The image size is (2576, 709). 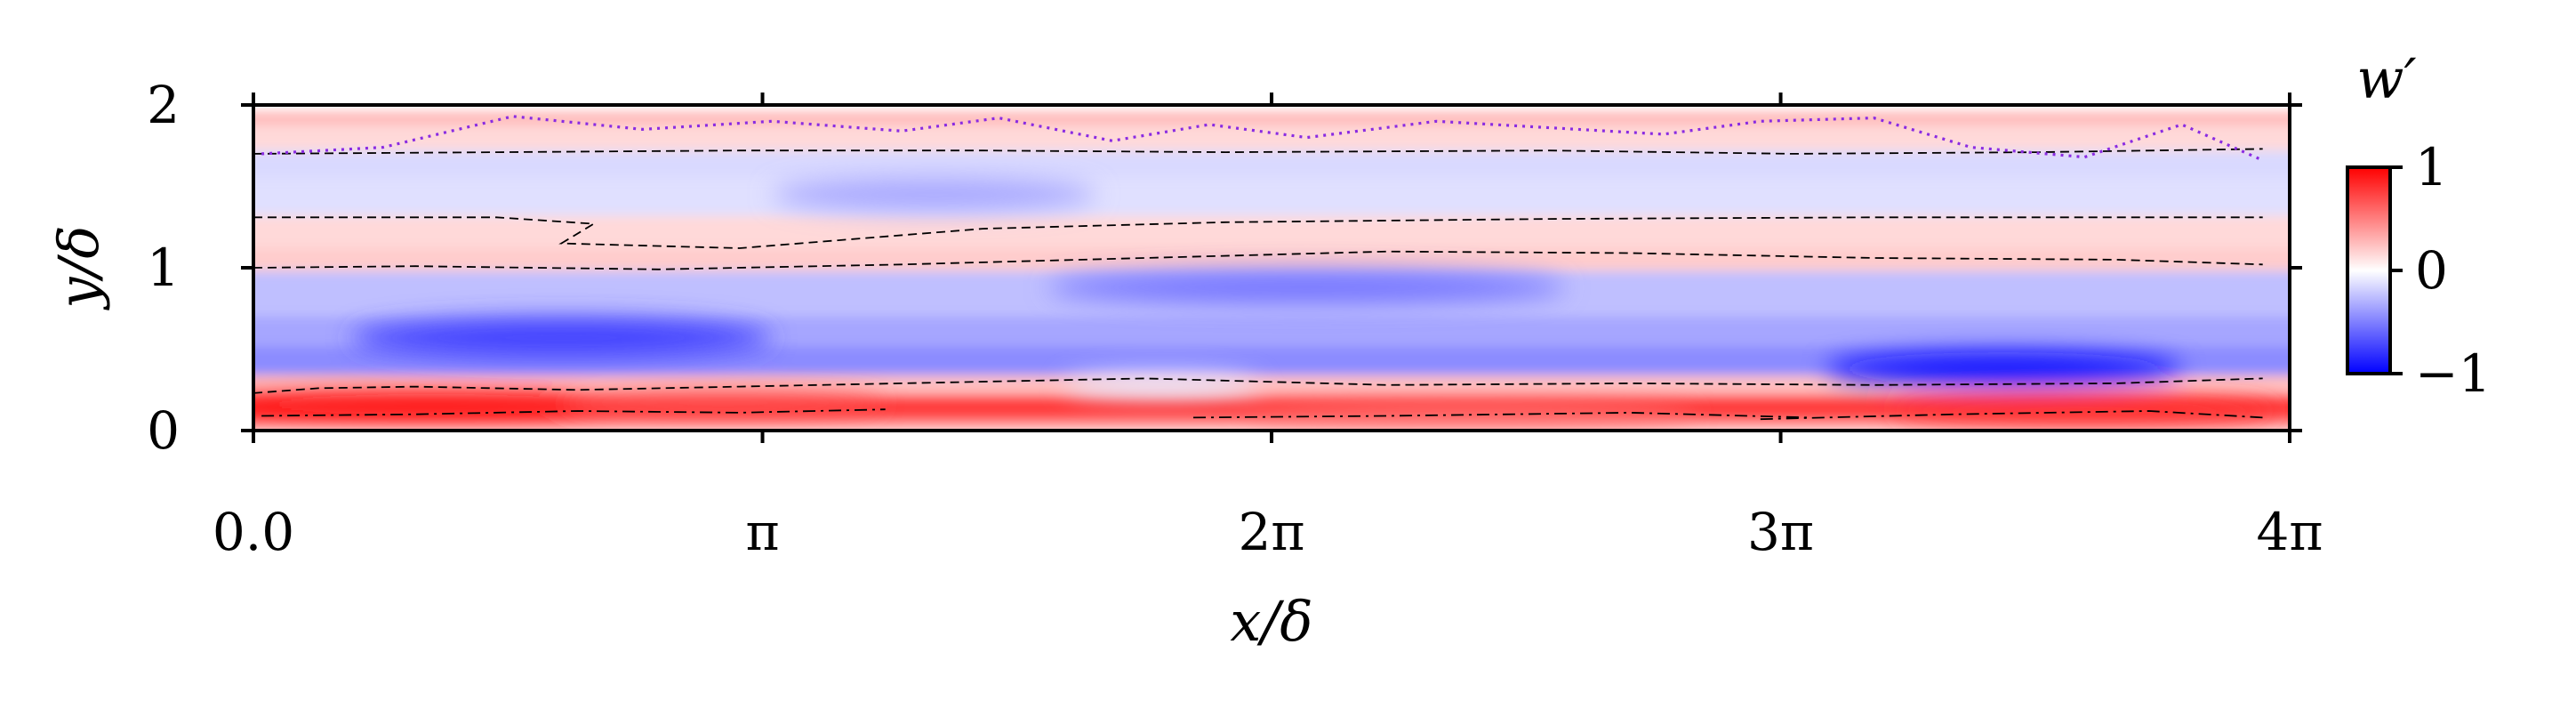 I want to click on colorbar-tick-label-1: 0, so click(x=2431, y=270).